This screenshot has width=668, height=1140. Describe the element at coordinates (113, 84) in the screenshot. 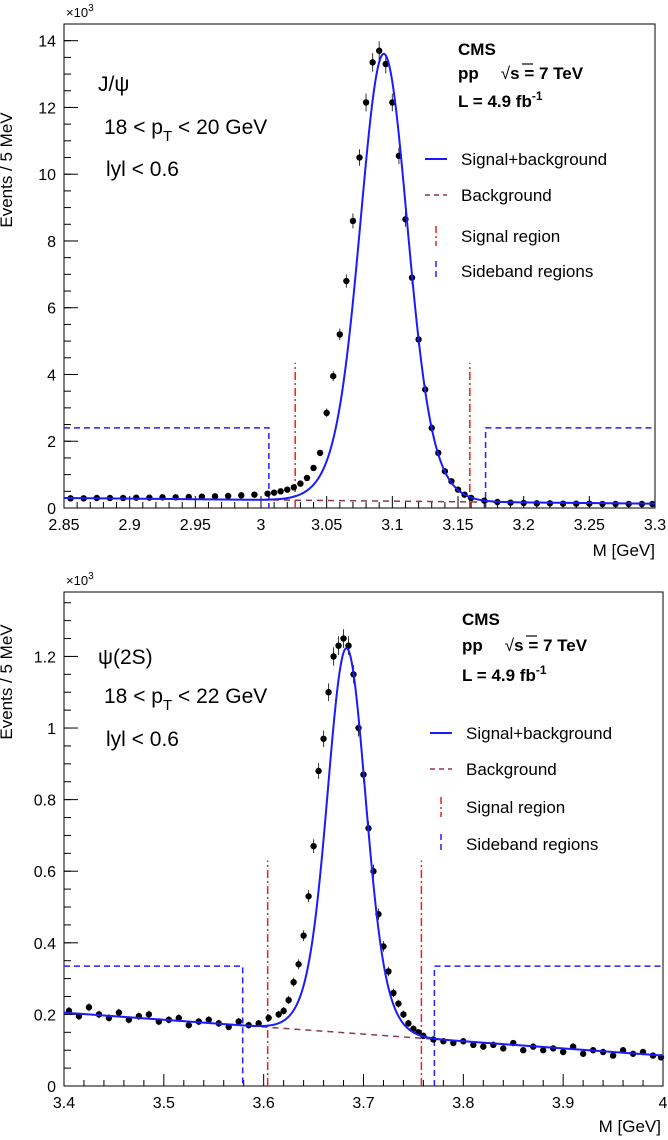

I see `particle-label: J/ψ` at that location.